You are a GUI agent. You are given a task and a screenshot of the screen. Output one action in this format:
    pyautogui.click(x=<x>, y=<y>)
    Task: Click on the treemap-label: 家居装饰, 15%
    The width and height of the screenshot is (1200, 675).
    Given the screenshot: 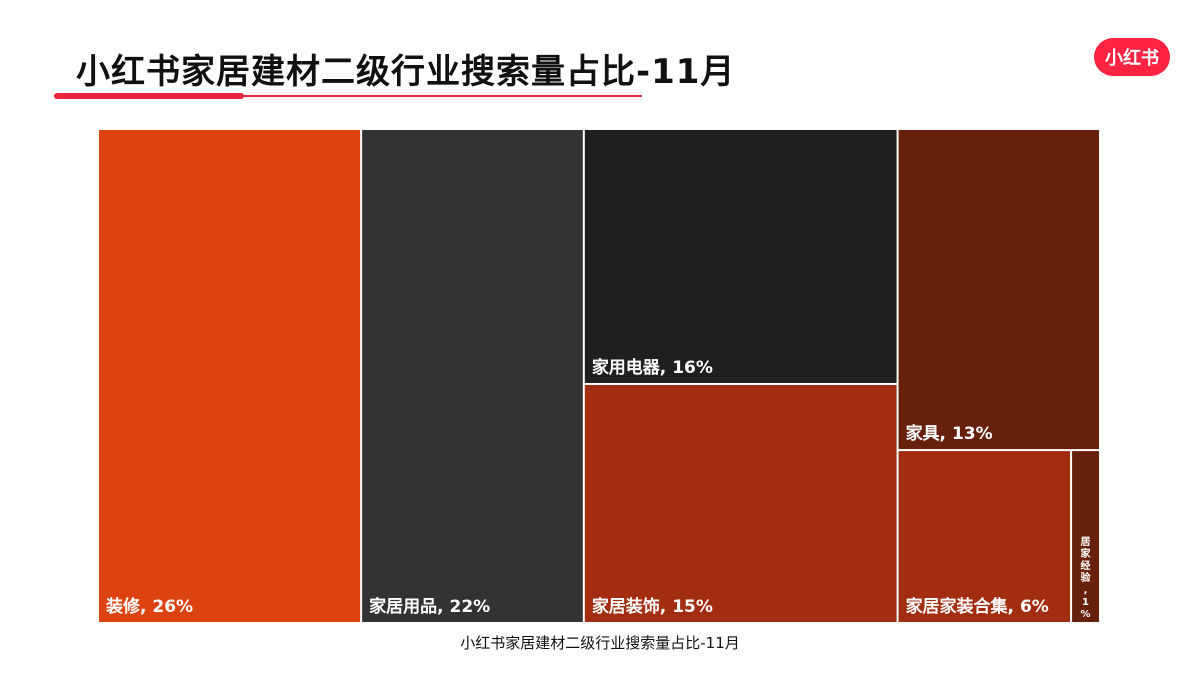 What is the action you would take?
    pyautogui.click(x=652, y=606)
    